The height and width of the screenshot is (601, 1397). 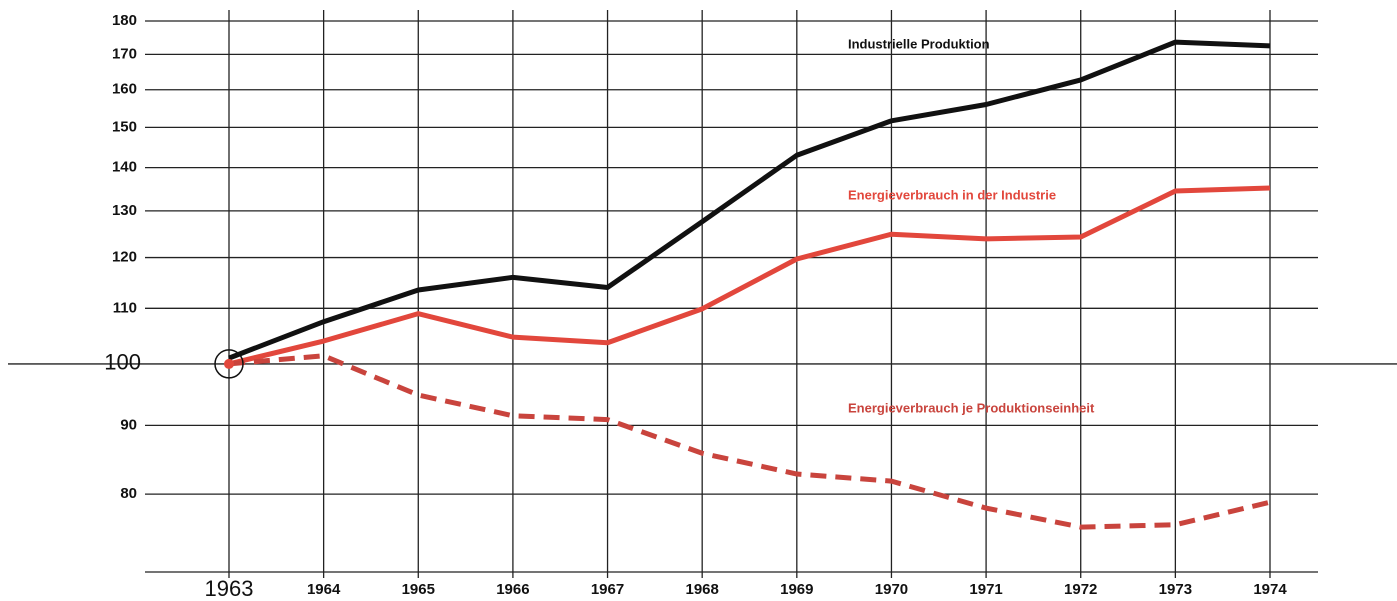 What do you see at coordinates (512, 589) in the screenshot?
I see `x-tick-label: 1966` at bounding box center [512, 589].